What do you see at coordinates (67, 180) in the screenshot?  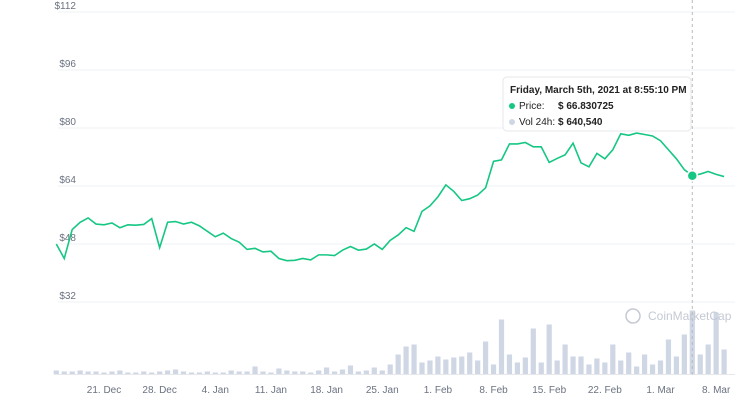 I see `y-tick-label: $64` at bounding box center [67, 180].